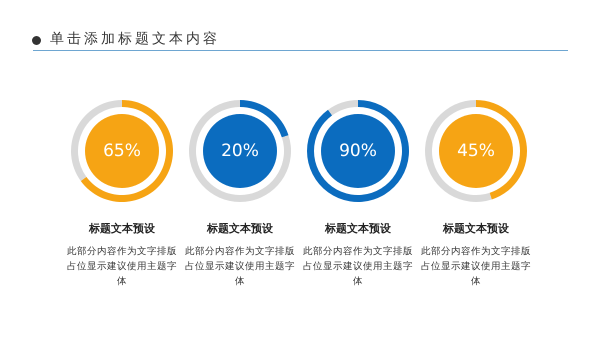 The image size is (600, 338). I want to click on text: 90%, so click(358, 151).